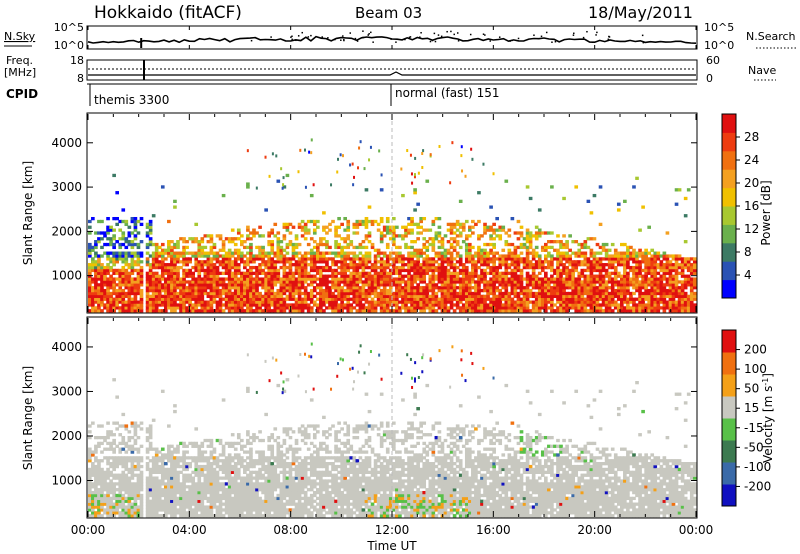 This screenshot has width=800, height=554. I want to click on freq-tick-top: 18, so click(77, 60).